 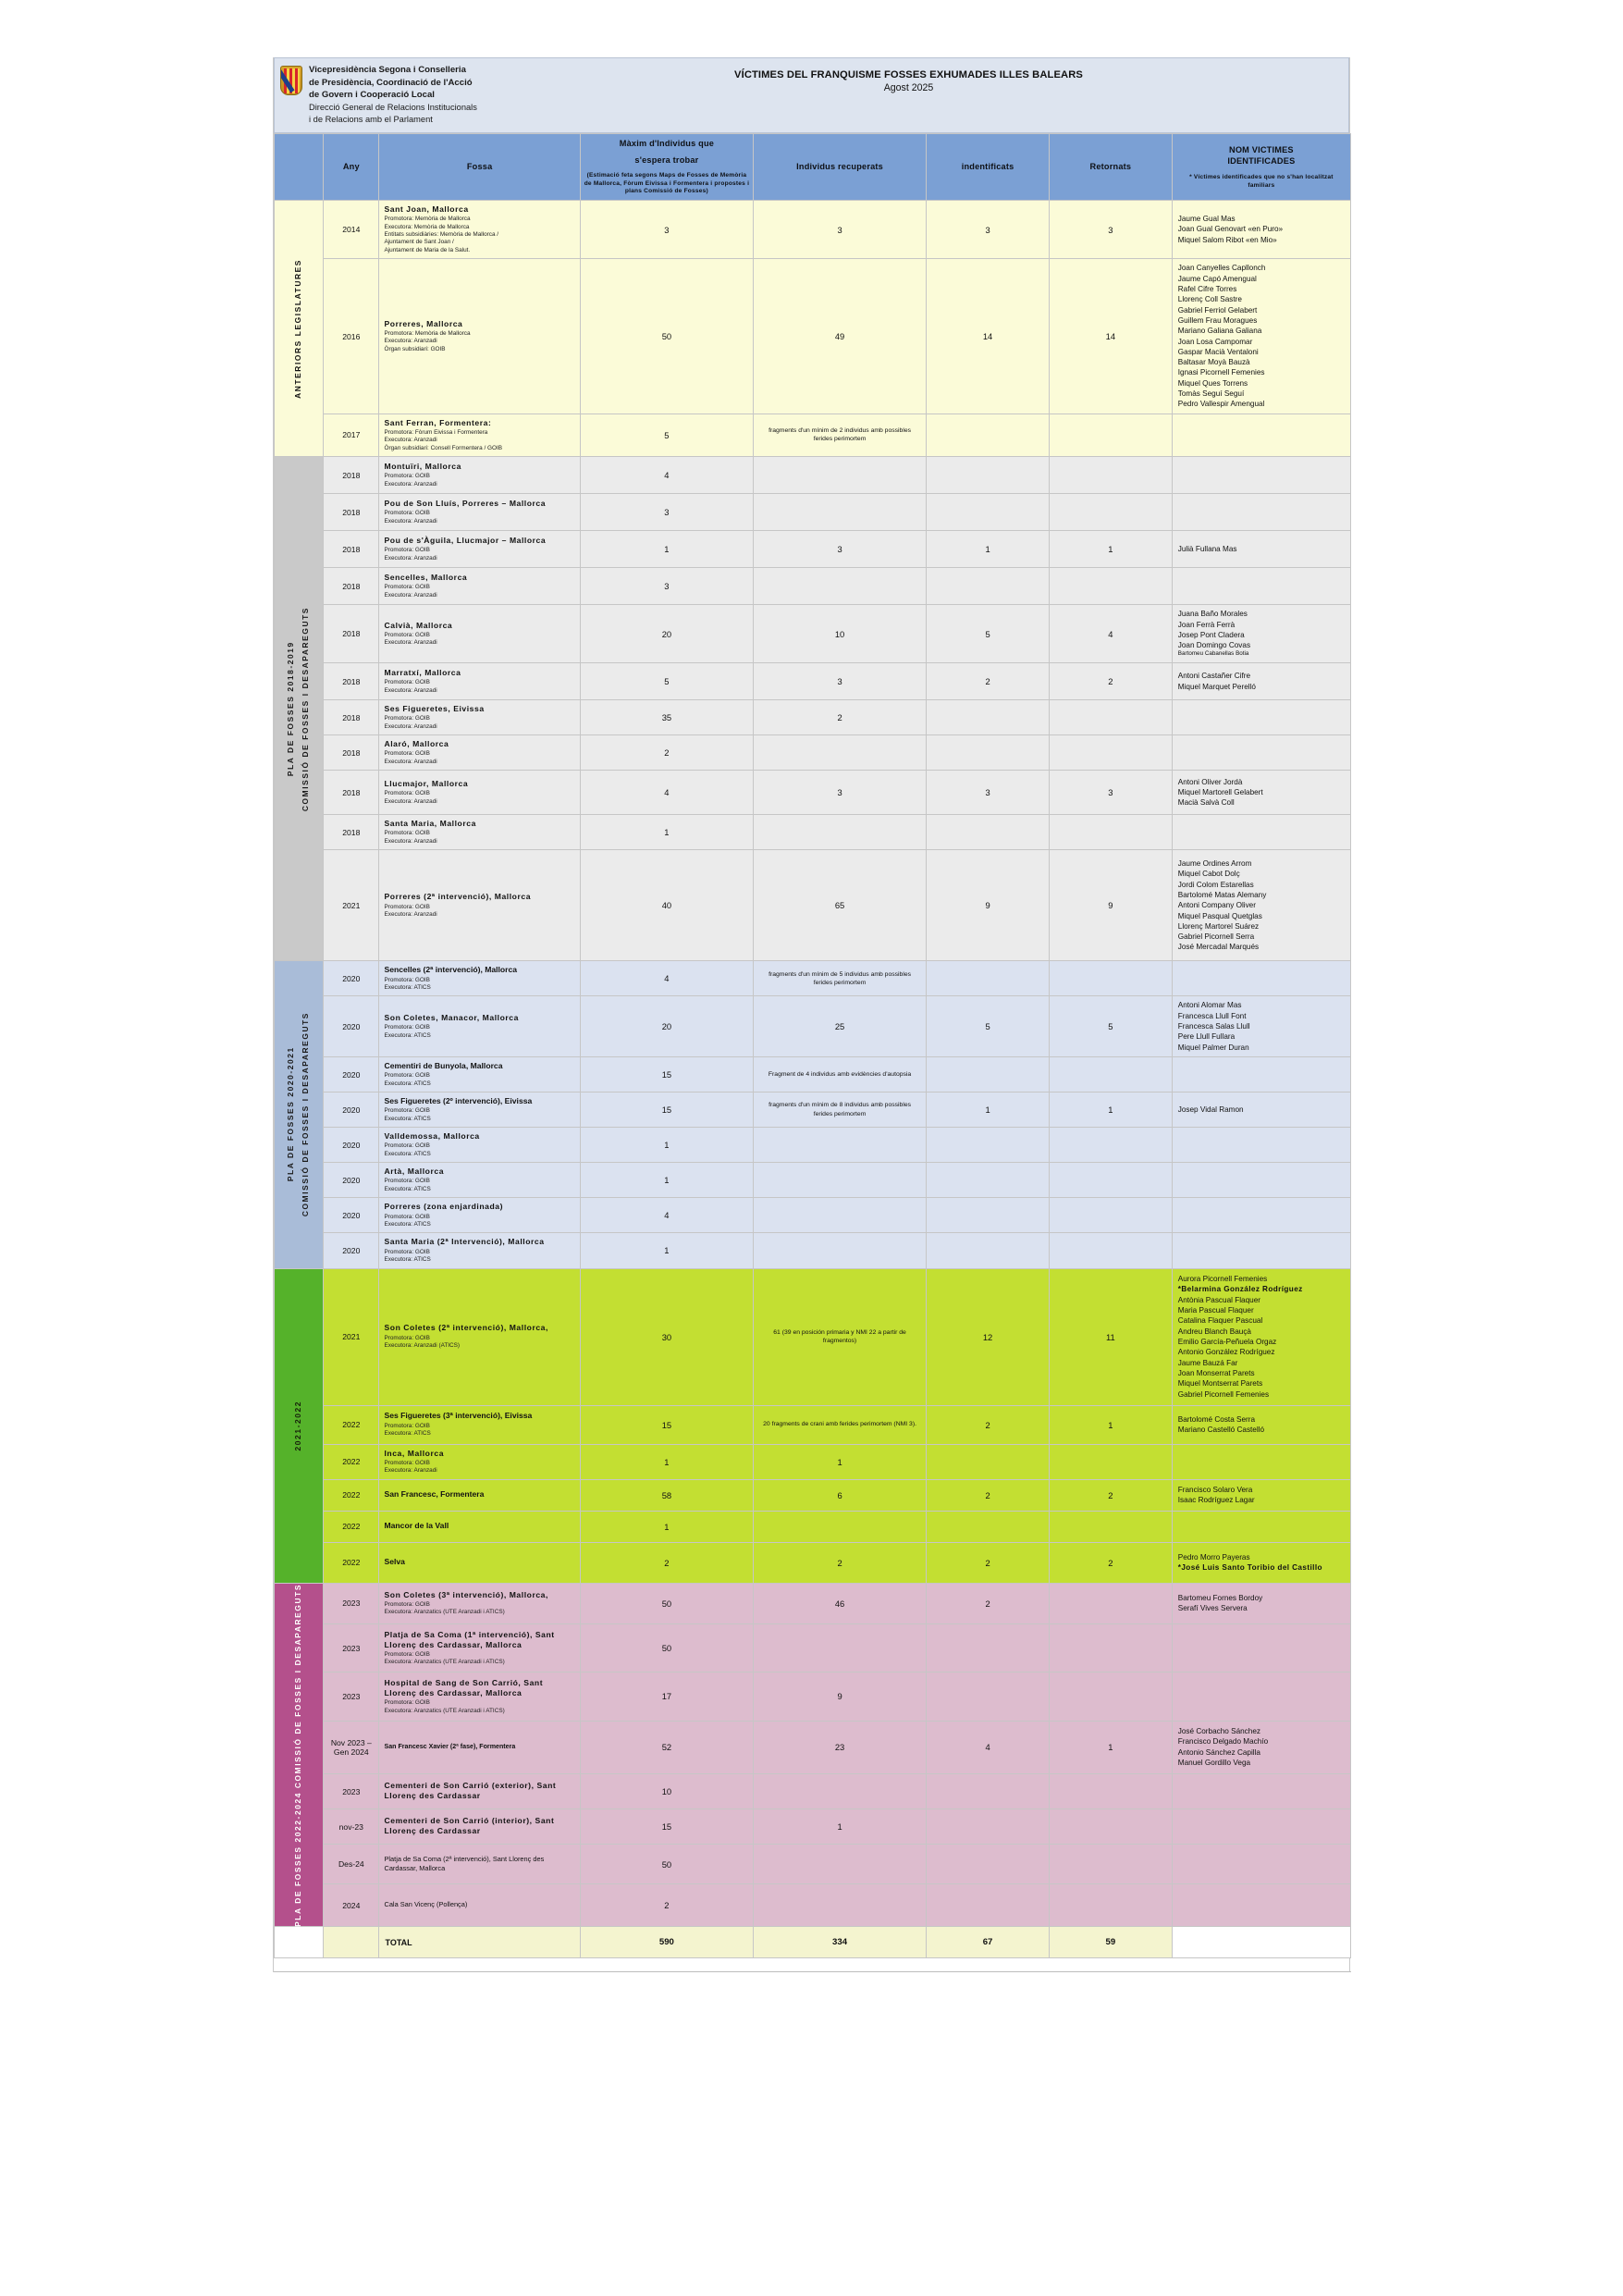 I want to click on cell-identificats: 14, so click(x=988, y=336).